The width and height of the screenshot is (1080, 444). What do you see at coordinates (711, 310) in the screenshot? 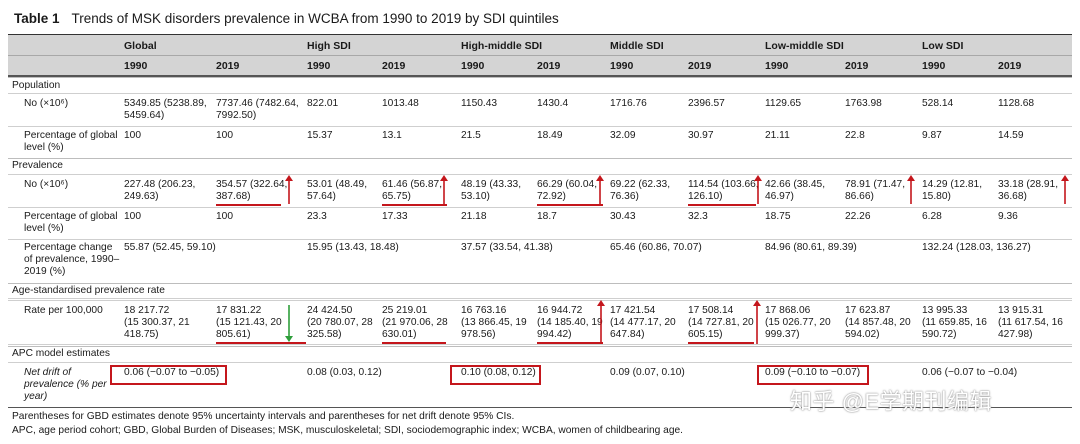
I see `rate-cell: 17 508.14` at bounding box center [711, 310].